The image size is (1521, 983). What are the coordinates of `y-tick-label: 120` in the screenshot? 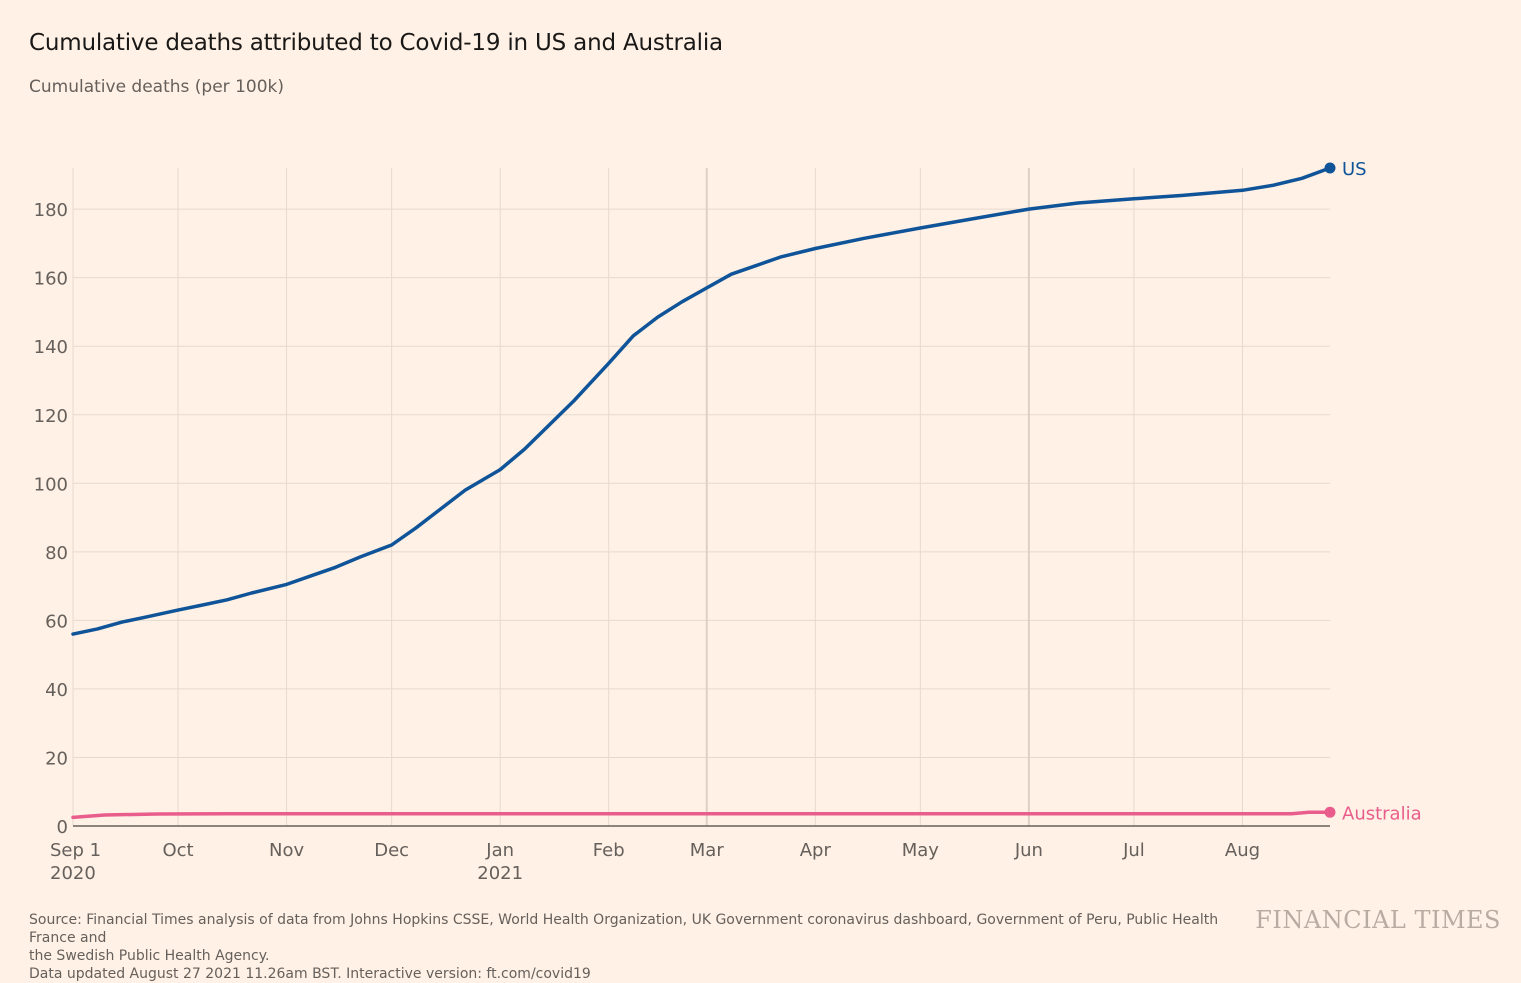 It's located at (51, 416).